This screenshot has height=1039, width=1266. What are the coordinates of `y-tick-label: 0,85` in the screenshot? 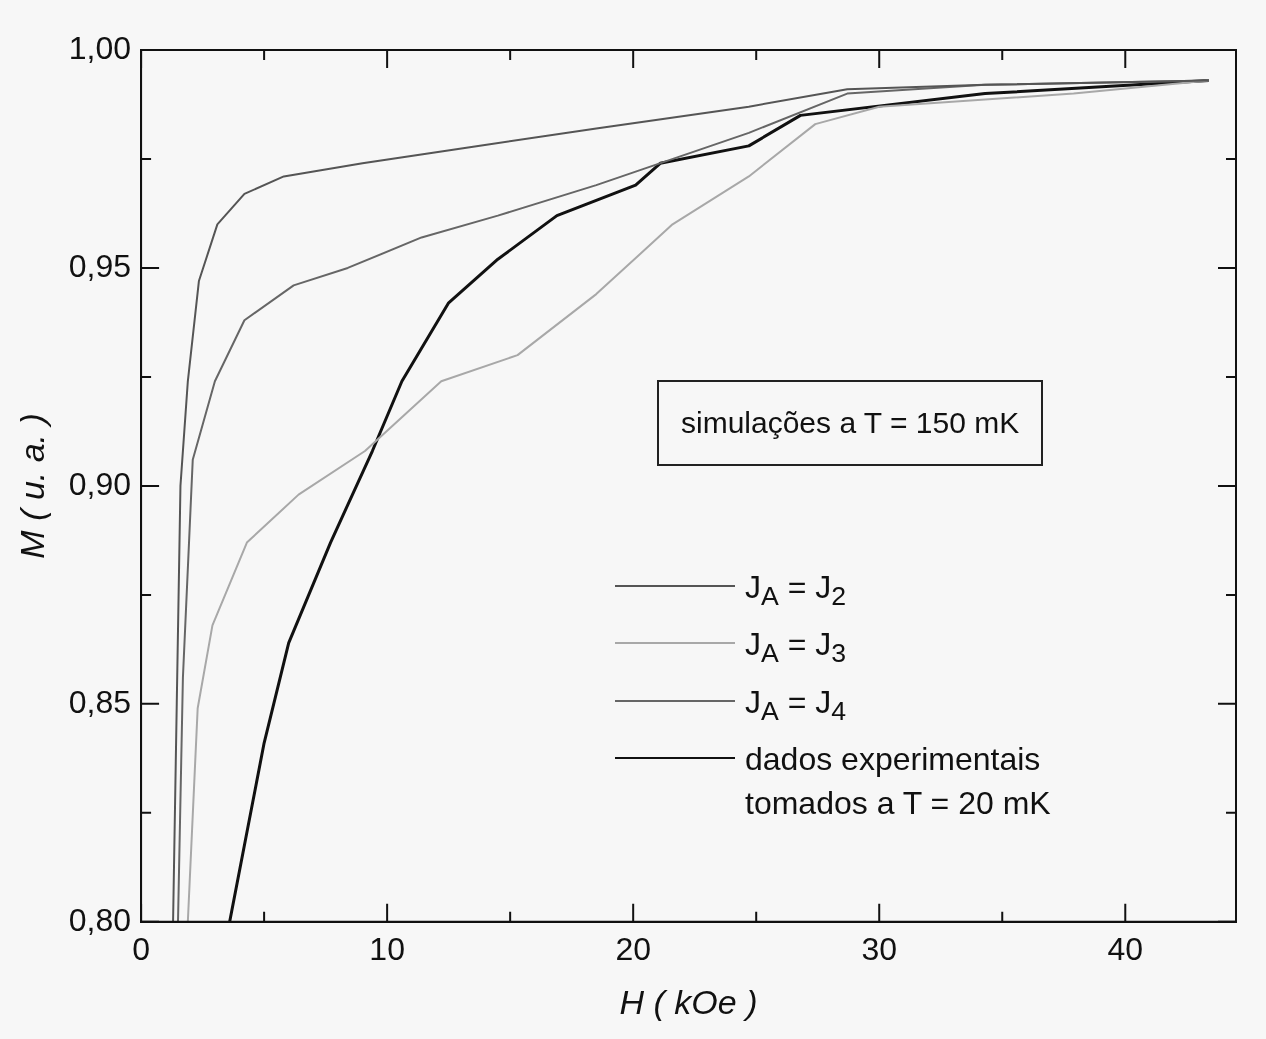 It's located at (100, 701).